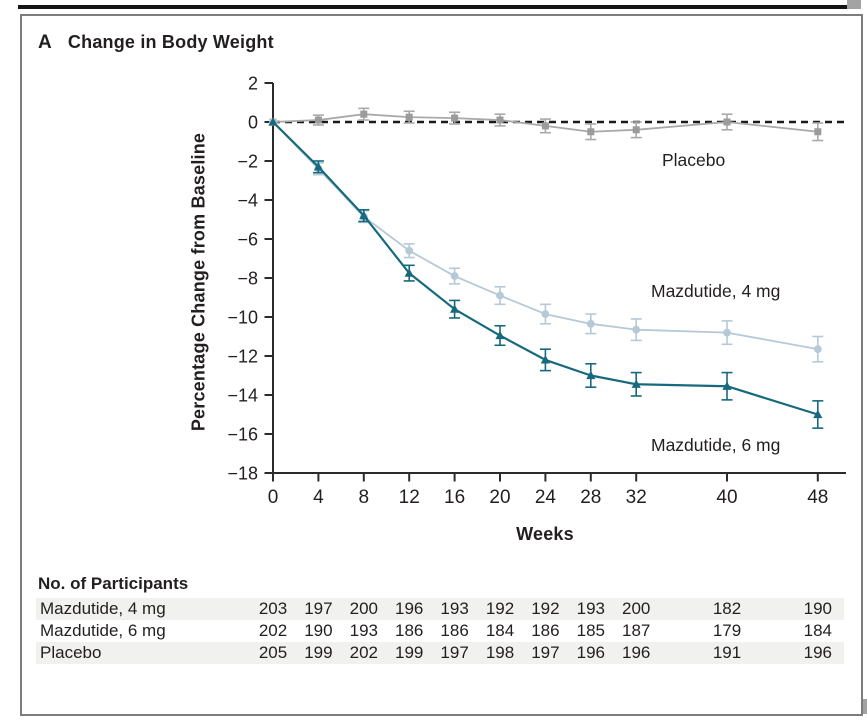 This screenshot has height=720, width=867. What do you see at coordinates (694, 160) in the screenshot?
I see `series-label-placebo: Placebo` at bounding box center [694, 160].